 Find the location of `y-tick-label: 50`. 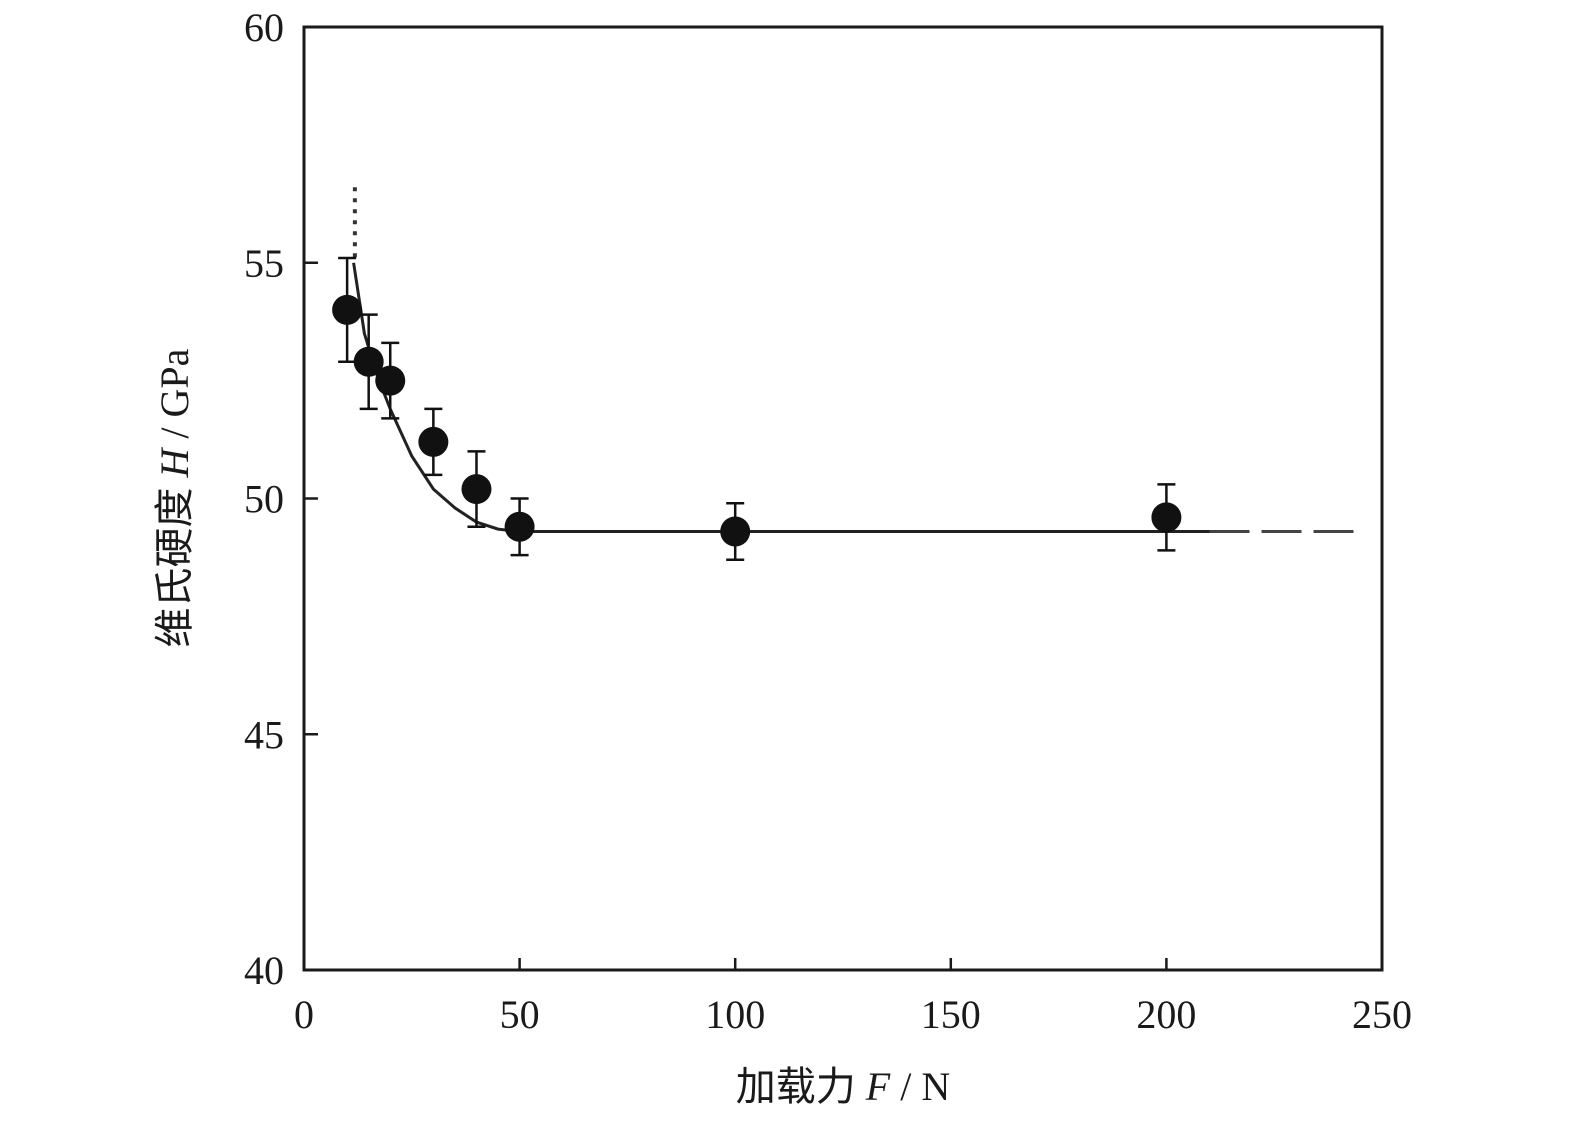

y-tick-label: 50 is located at coordinates (264, 499).